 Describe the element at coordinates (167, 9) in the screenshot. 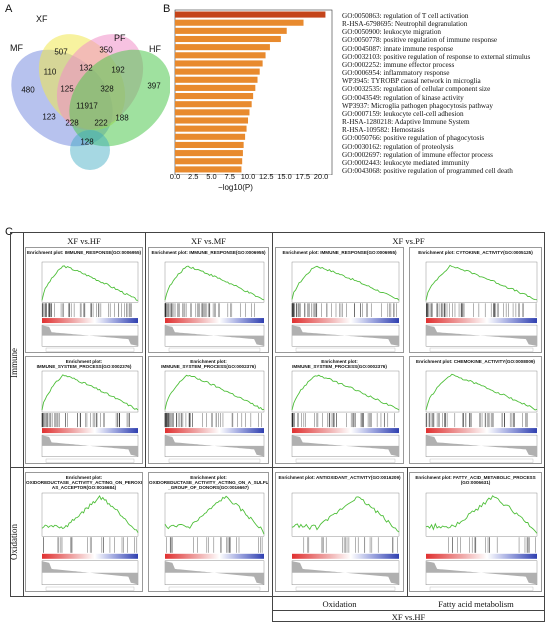

I see `panel-b-label: B` at that location.